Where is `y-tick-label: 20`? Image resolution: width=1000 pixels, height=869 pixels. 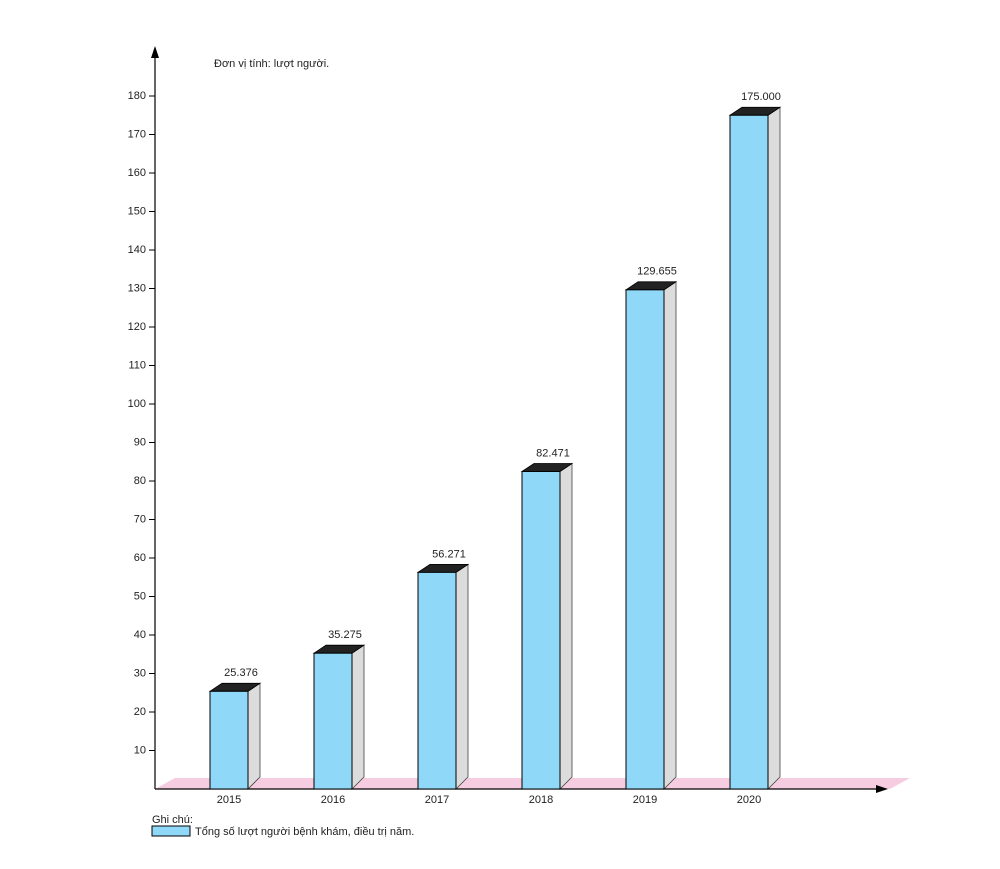 y-tick-label: 20 is located at coordinates (140, 712).